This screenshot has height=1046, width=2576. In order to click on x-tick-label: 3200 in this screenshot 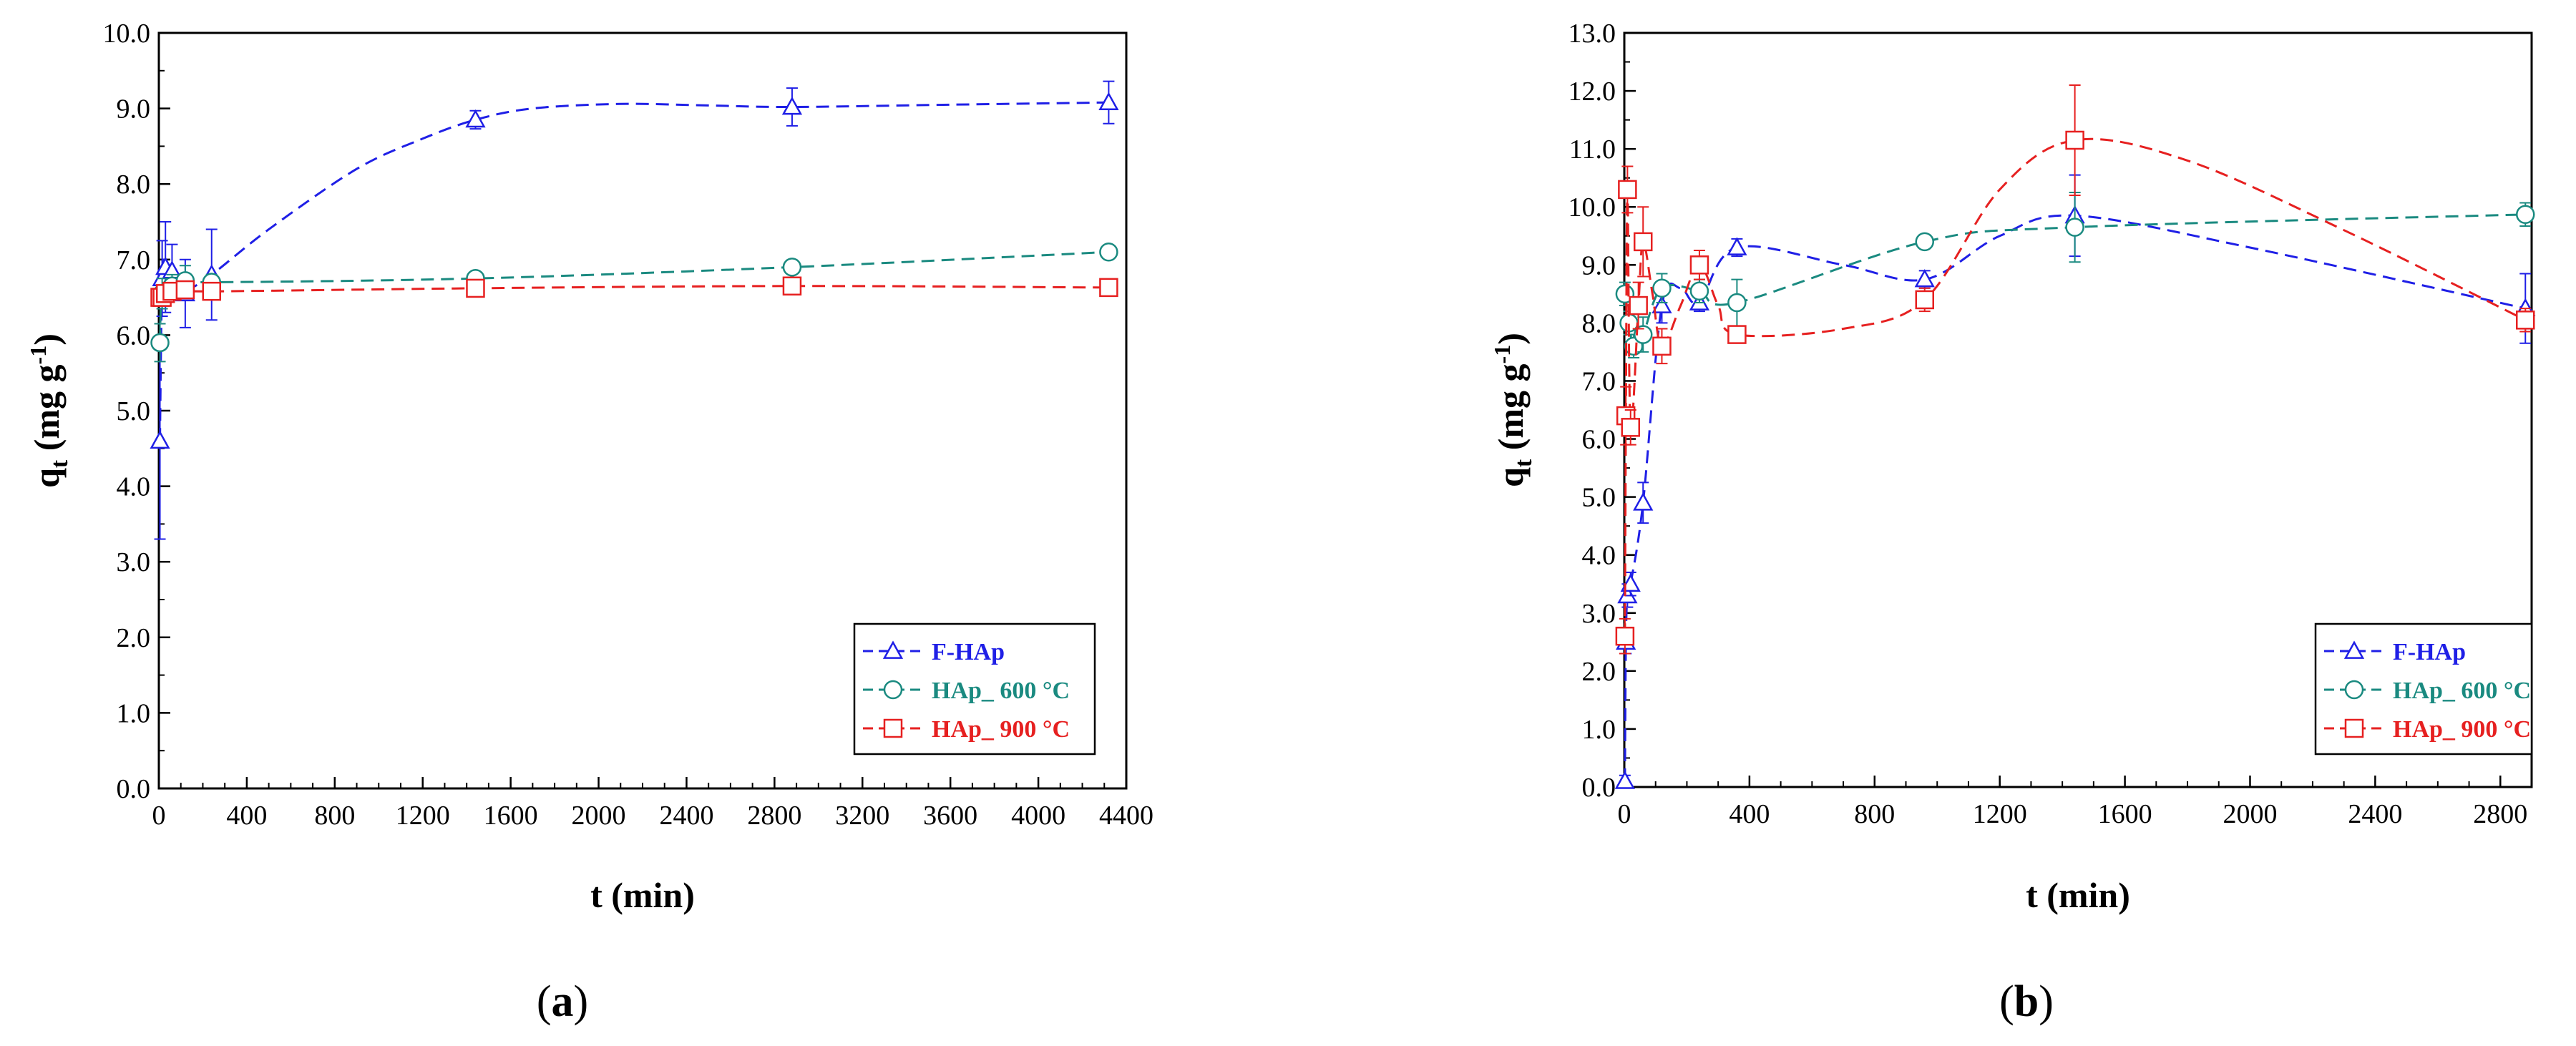, I will do `click(862, 816)`.